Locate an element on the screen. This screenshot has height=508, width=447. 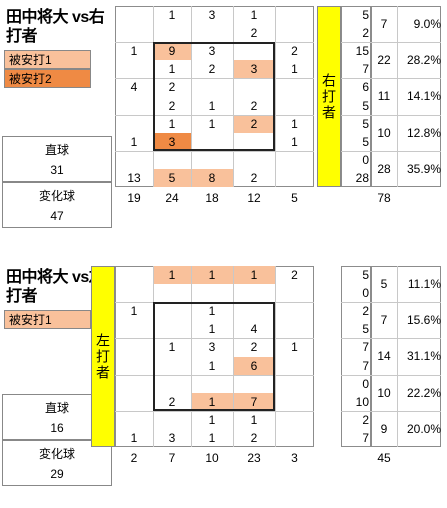
row-total: 0 is located at coordinates (365, 383).